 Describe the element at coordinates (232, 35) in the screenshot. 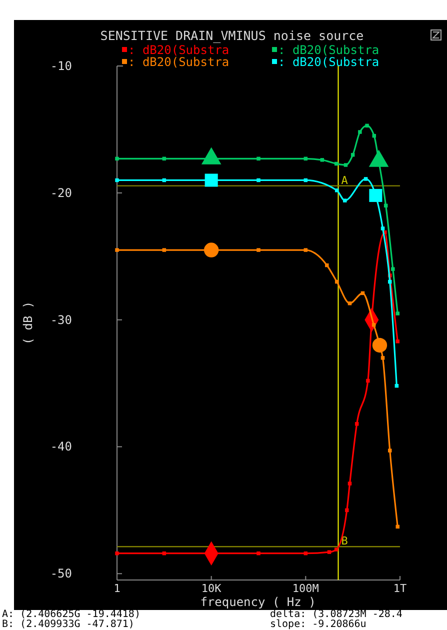

I see `chart-title: SENSITIVE DRAIN_VMINUS noise source` at that location.